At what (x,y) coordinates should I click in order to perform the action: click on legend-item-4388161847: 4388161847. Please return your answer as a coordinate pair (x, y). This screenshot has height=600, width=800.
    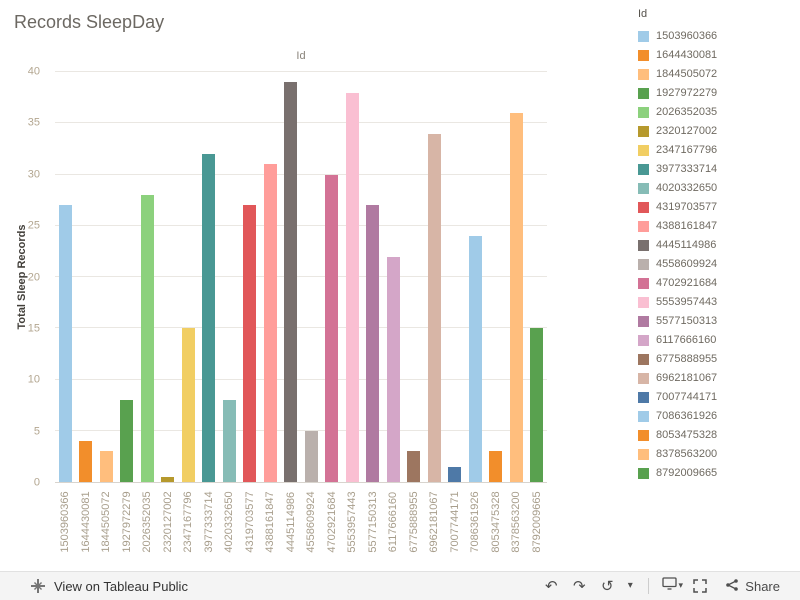
    Looking at the image, I should click on (716, 226).